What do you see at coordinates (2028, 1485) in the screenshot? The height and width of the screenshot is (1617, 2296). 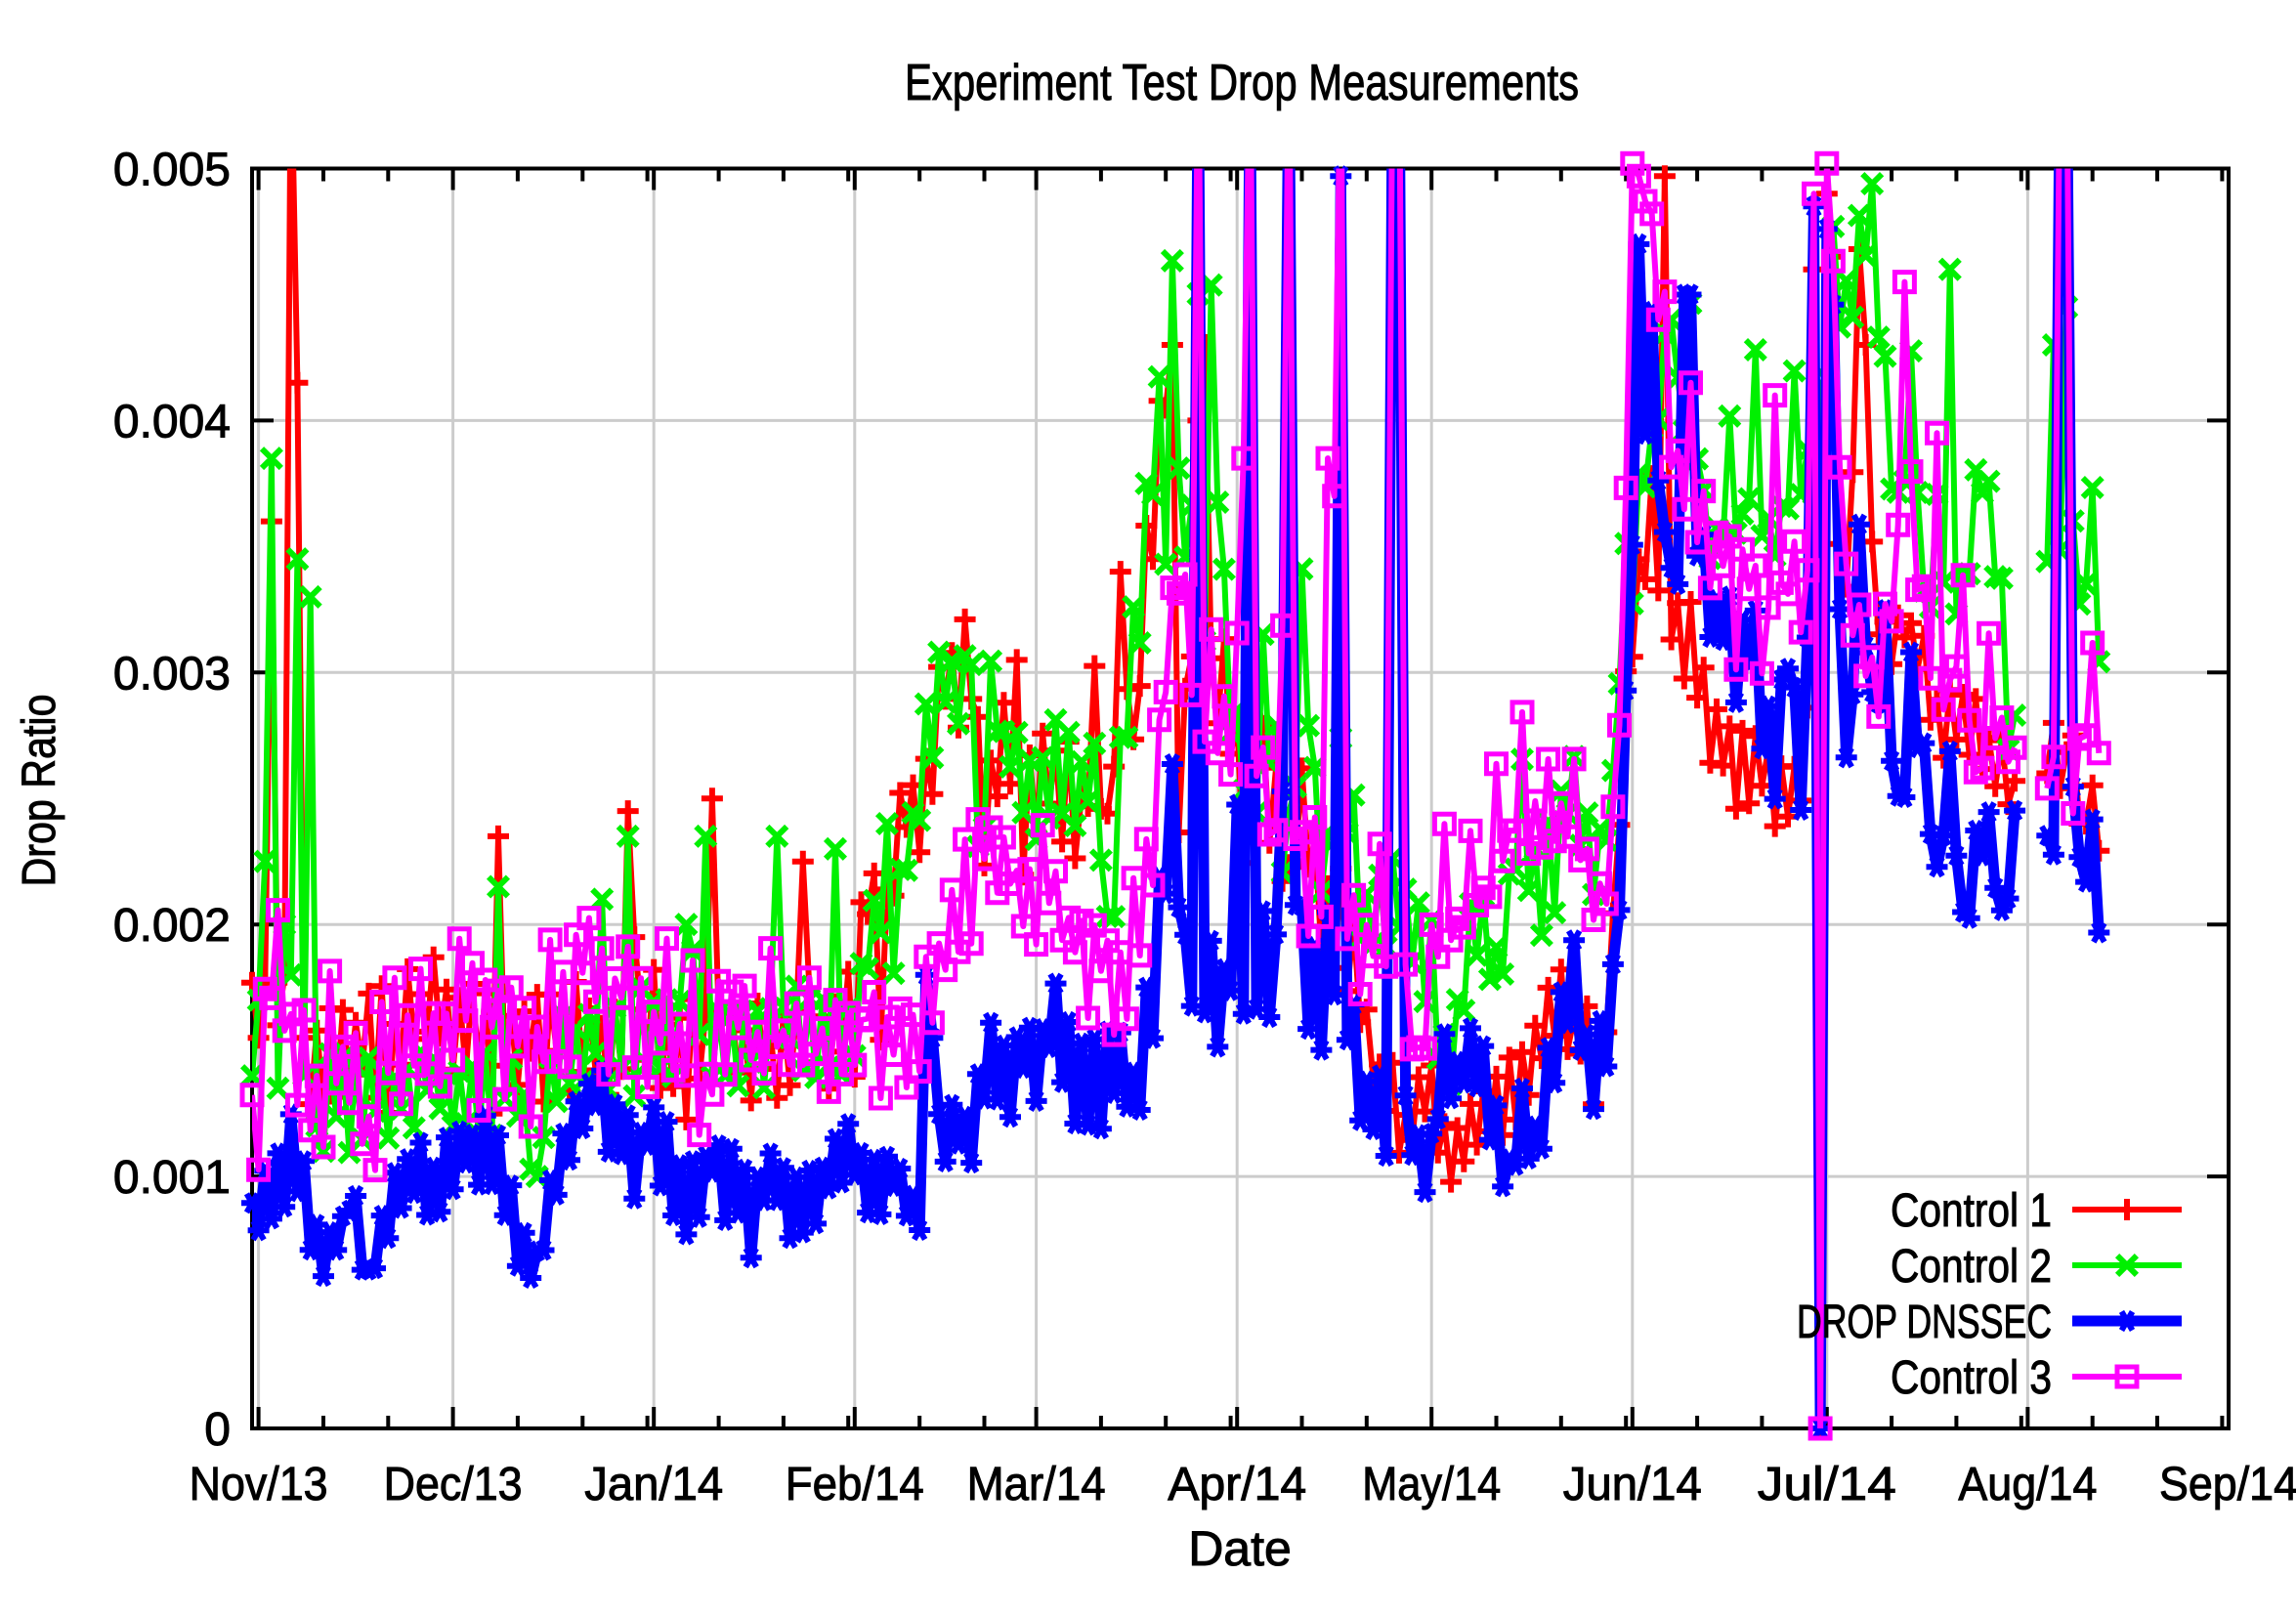 I see `svg-text: Aug/14` at bounding box center [2028, 1485].